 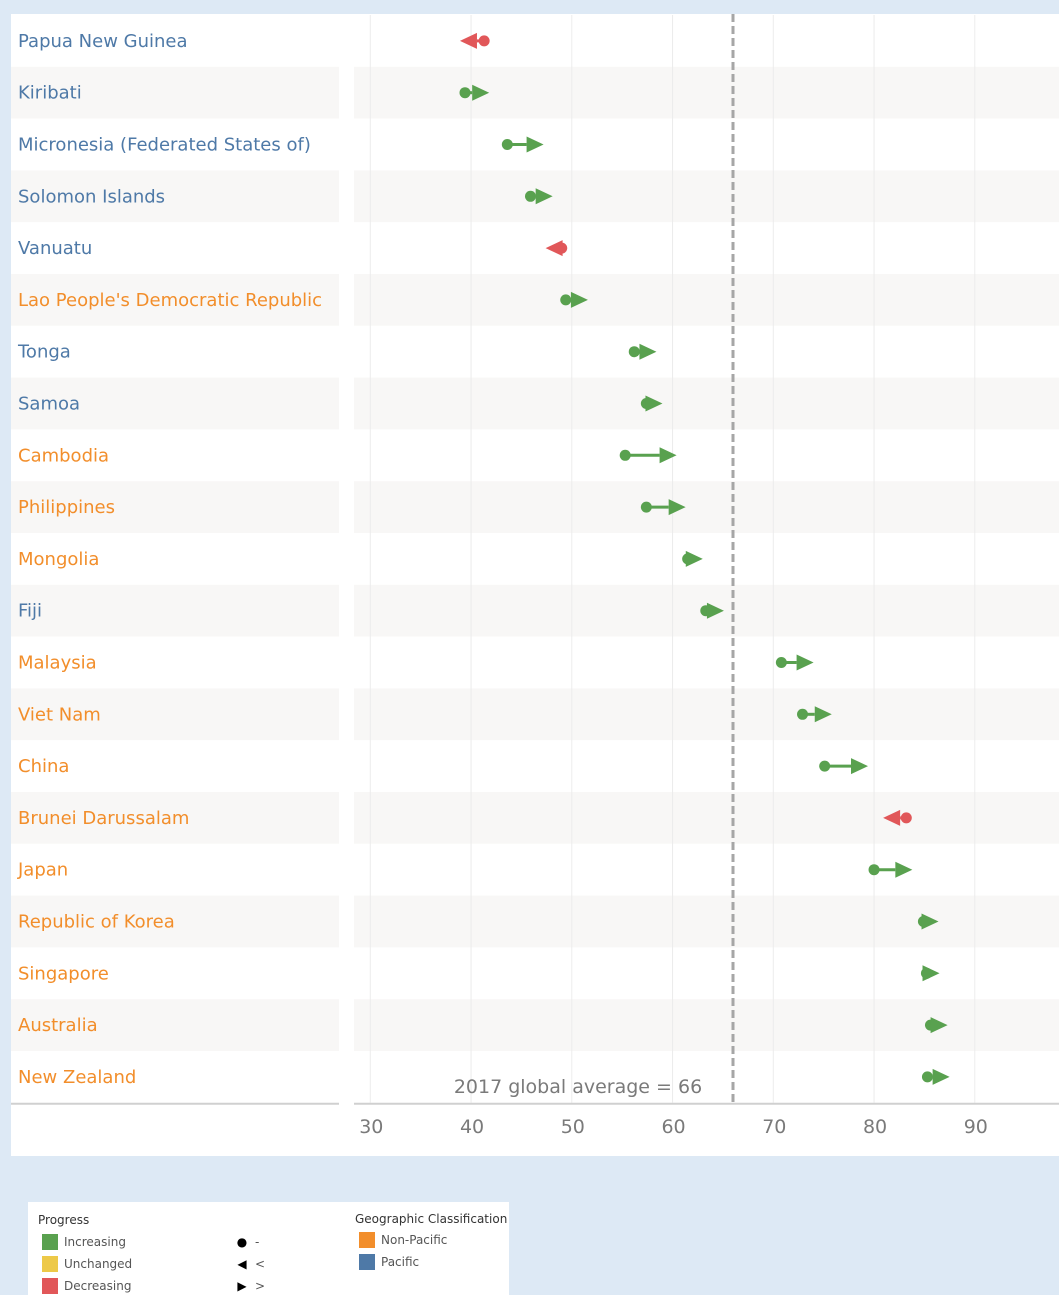 I want to click on country-label: Mongolia, so click(x=58, y=559).